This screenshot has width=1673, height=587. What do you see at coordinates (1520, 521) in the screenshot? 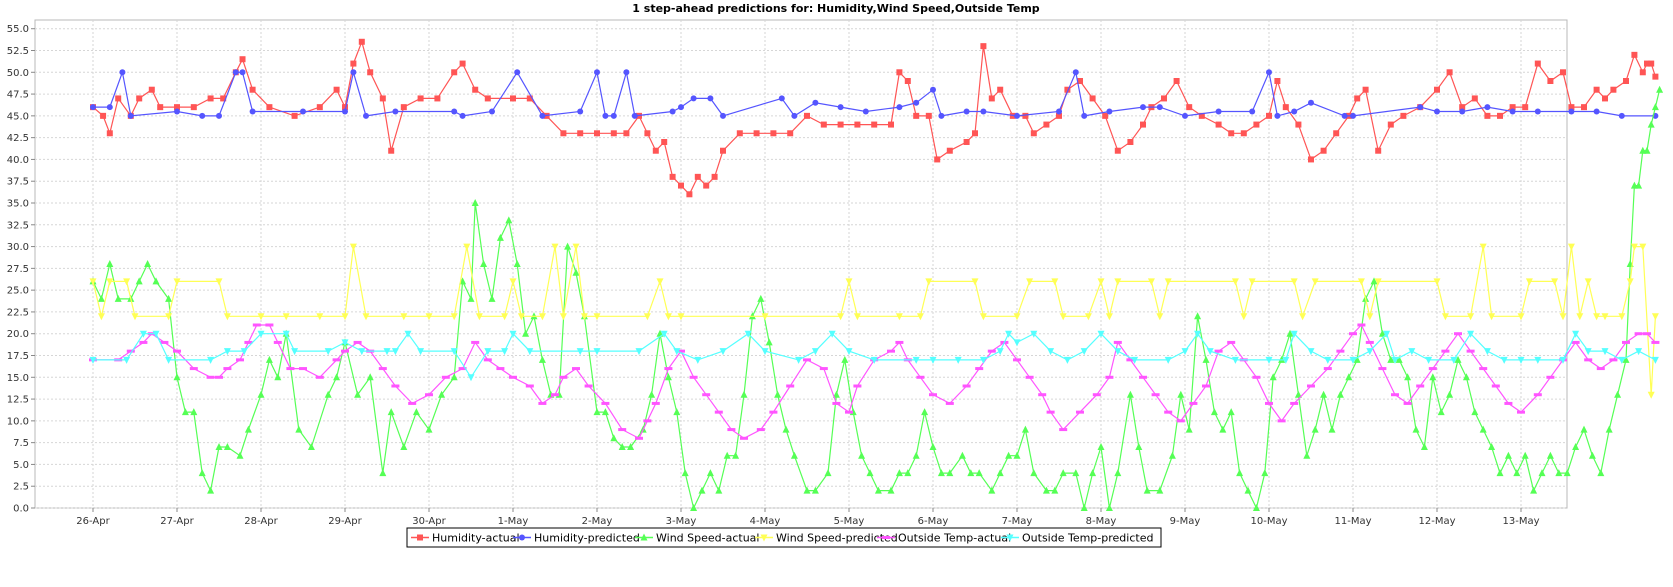
I see `x-tick-label: 13-May` at bounding box center [1520, 521].